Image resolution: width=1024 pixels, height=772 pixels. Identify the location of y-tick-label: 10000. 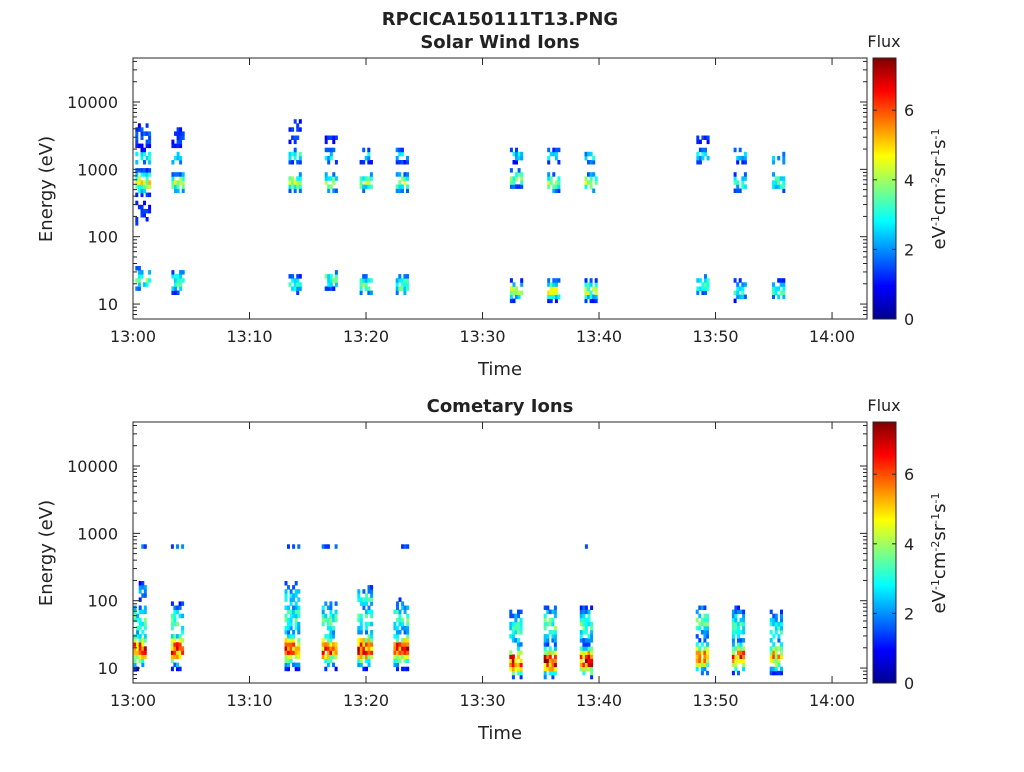
(92, 102).